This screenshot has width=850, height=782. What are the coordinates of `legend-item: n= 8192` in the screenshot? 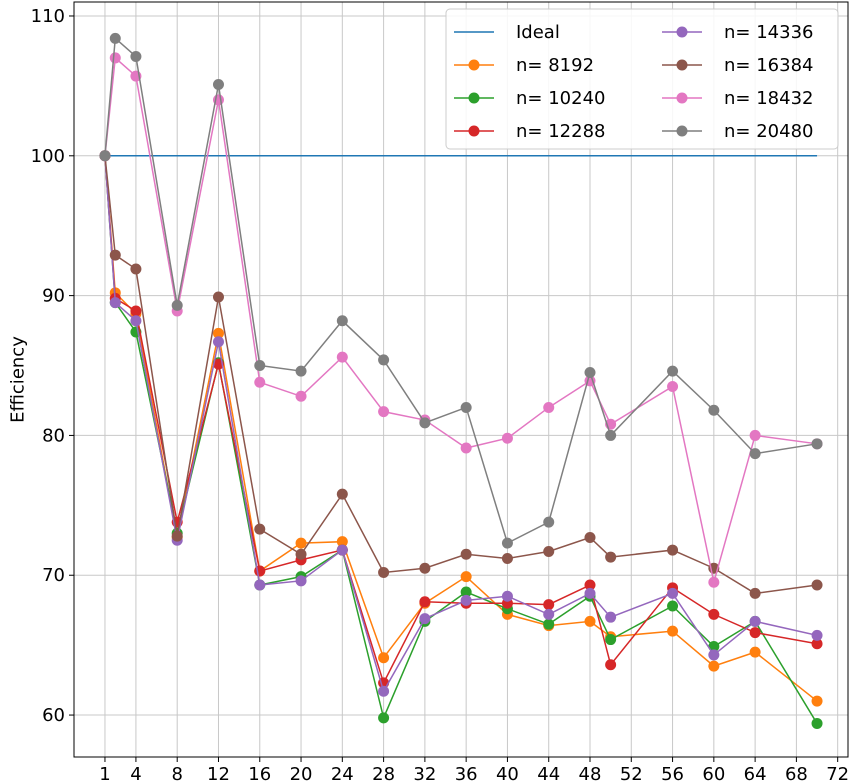 It's located at (524, 65).